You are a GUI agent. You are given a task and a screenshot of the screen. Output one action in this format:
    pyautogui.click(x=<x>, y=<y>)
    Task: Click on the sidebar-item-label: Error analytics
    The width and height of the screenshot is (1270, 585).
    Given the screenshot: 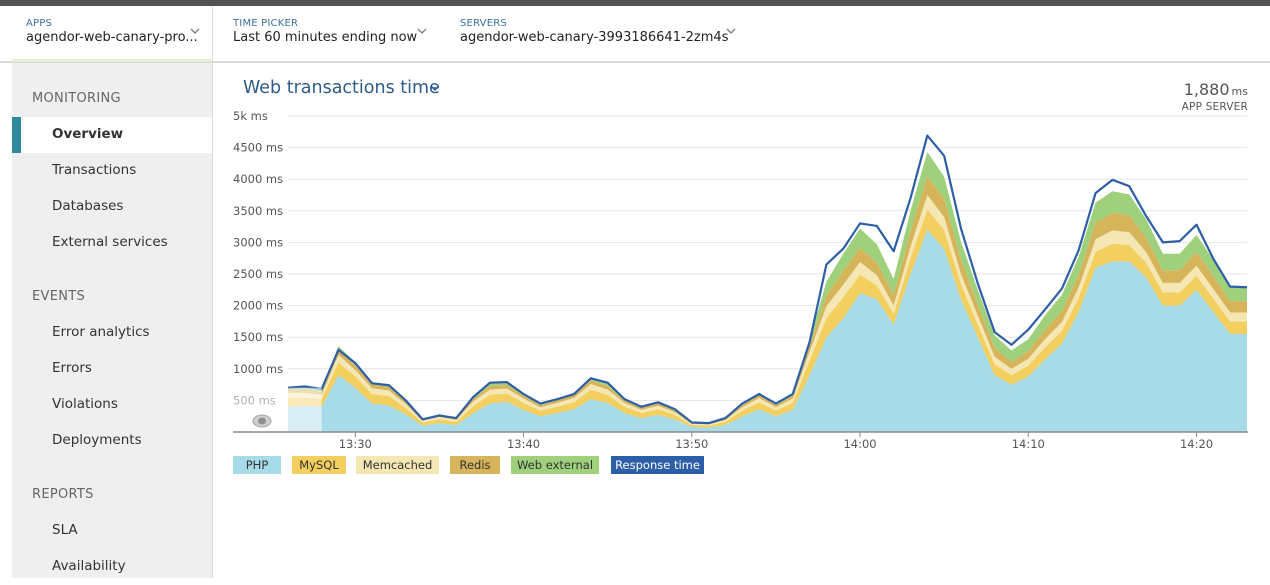 What is the action you would take?
    pyautogui.click(x=101, y=332)
    